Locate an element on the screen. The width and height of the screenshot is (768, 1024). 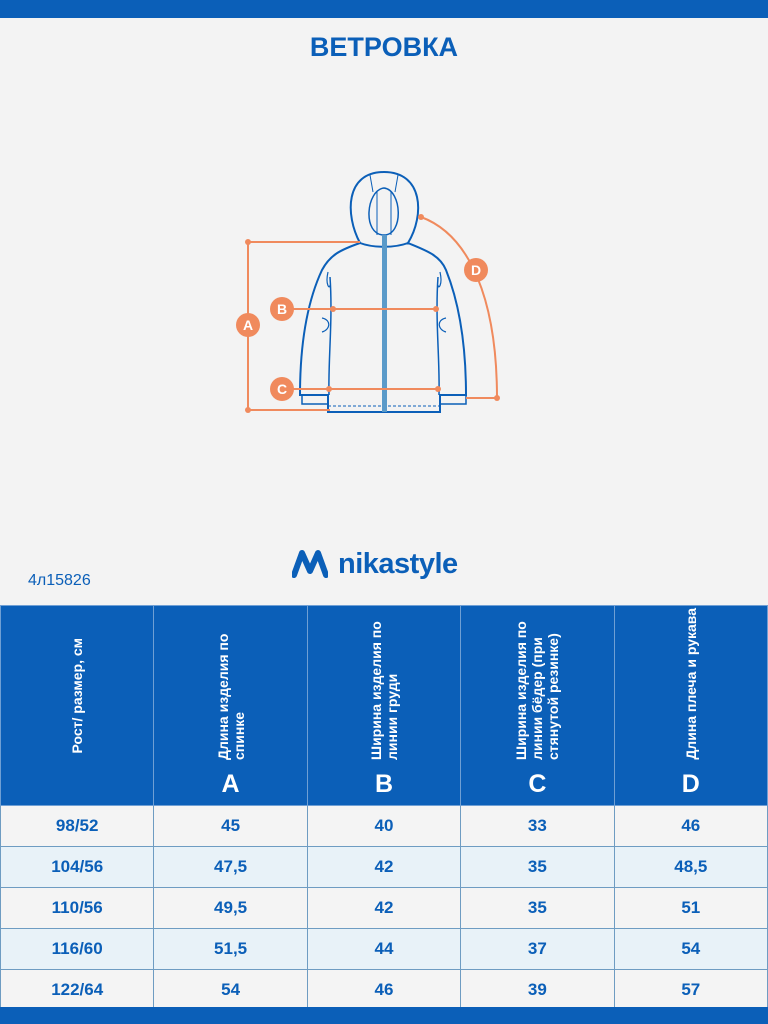
table-cell: 47,5 is located at coordinates (230, 867).